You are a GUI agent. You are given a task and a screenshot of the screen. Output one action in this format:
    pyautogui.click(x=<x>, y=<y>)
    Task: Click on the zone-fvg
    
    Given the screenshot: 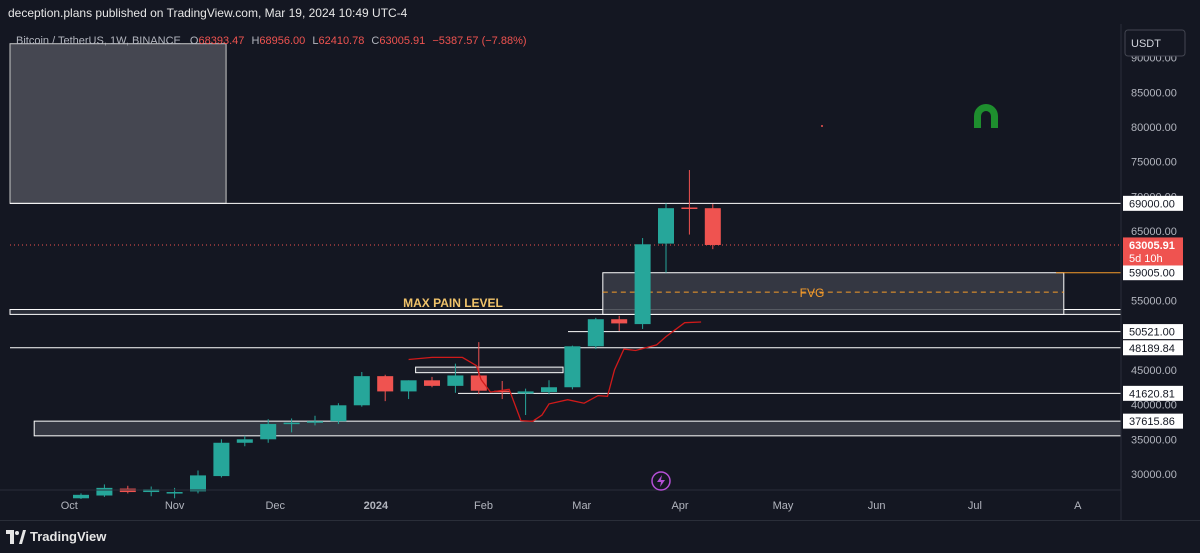 What is the action you would take?
    pyautogui.click(x=833, y=293)
    